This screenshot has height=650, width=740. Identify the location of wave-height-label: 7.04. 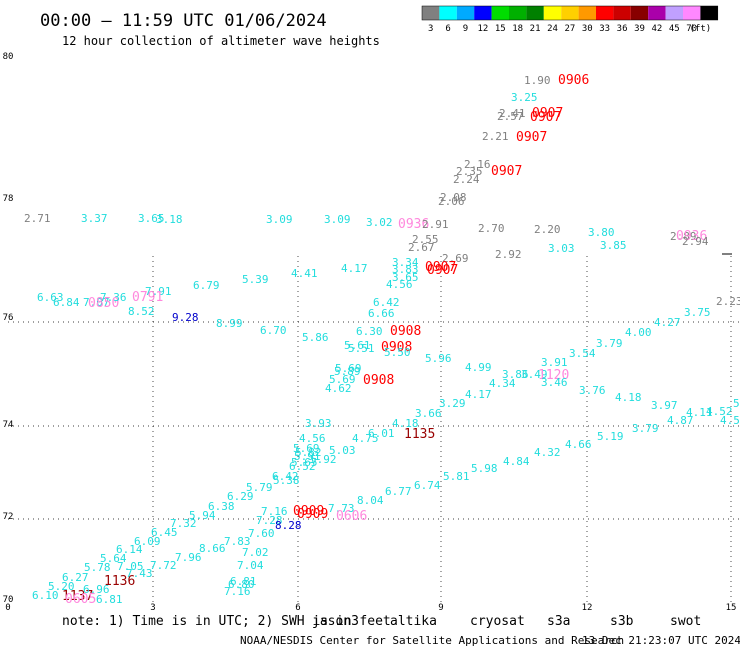
(250, 565).